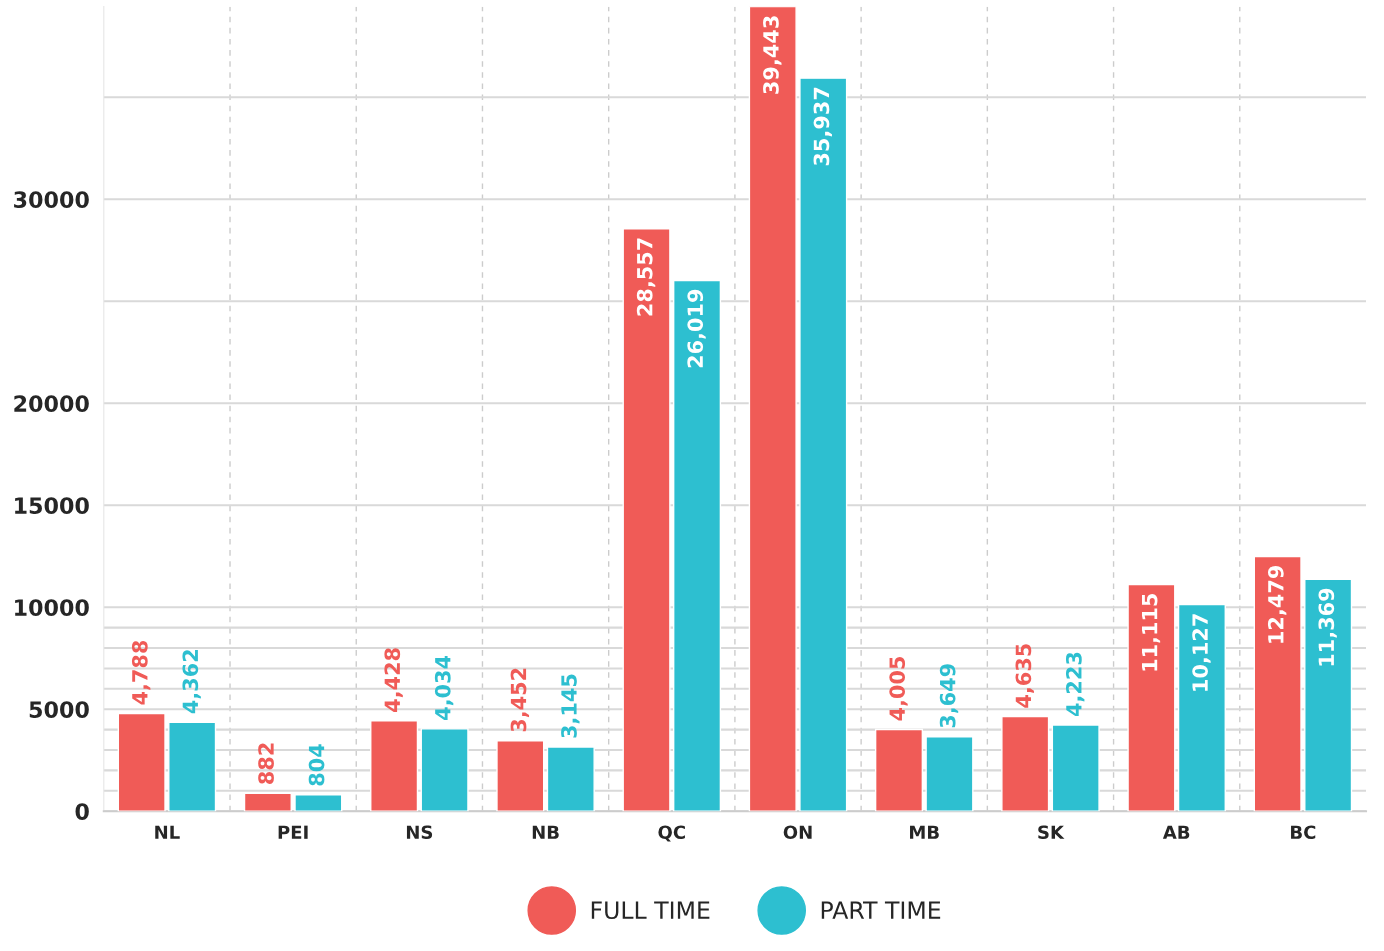  Describe the element at coordinates (393, 680) in the screenshot. I see `data-label: 4,428` at that location.